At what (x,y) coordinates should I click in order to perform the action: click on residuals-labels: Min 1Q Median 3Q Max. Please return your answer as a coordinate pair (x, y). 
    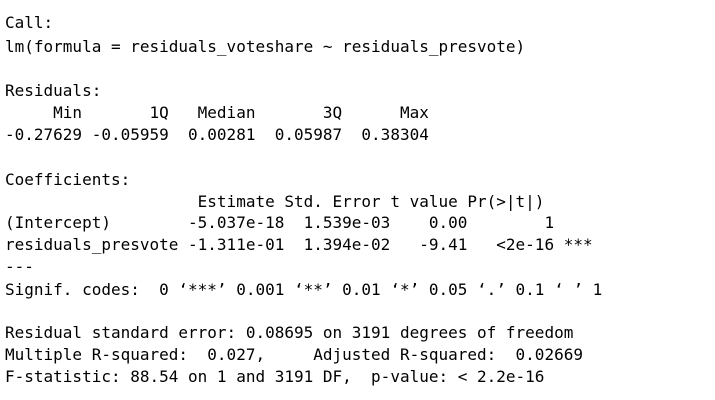
    Looking at the image, I should click on (222, 112).